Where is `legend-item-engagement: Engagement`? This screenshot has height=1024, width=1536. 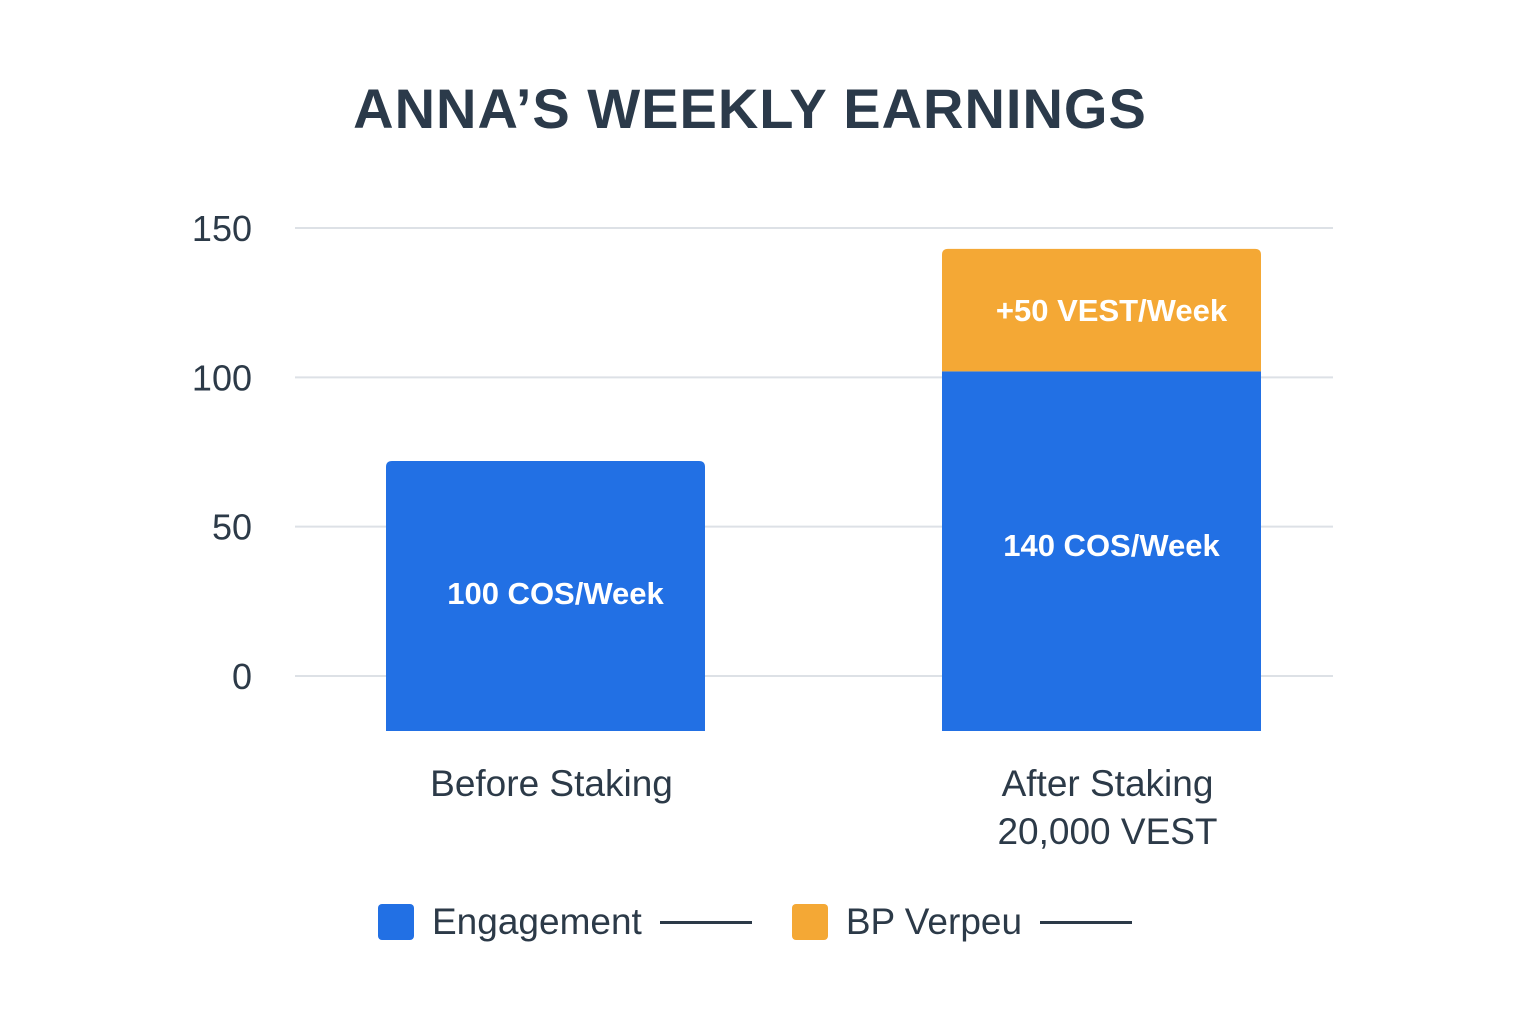 legend-item-engagement: Engagement is located at coordinates (565, 922).